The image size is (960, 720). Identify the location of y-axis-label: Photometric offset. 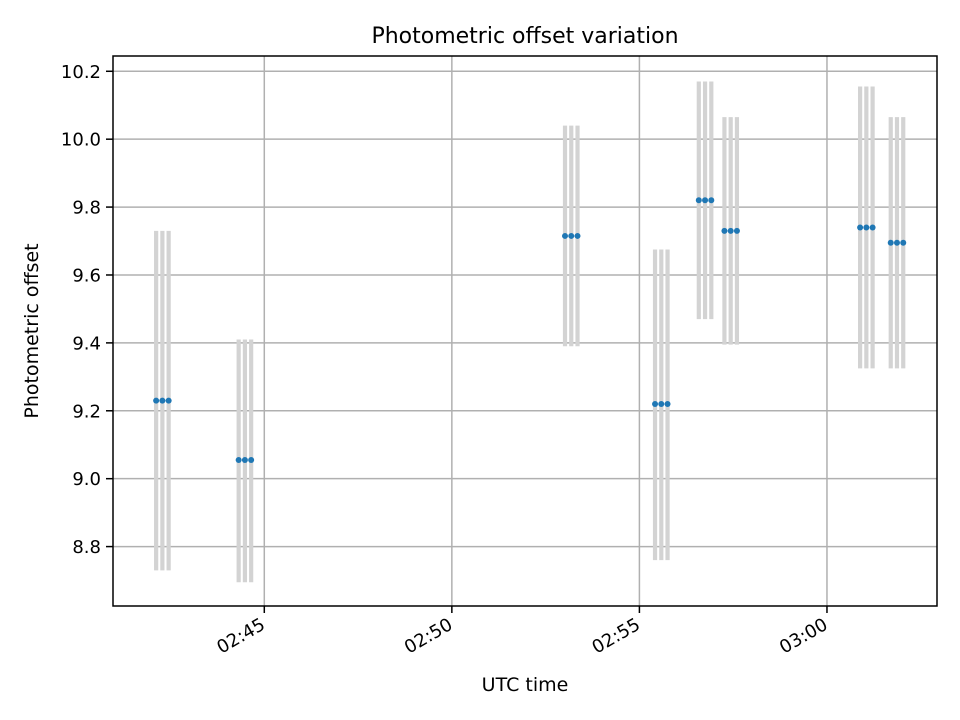
(32, 330).